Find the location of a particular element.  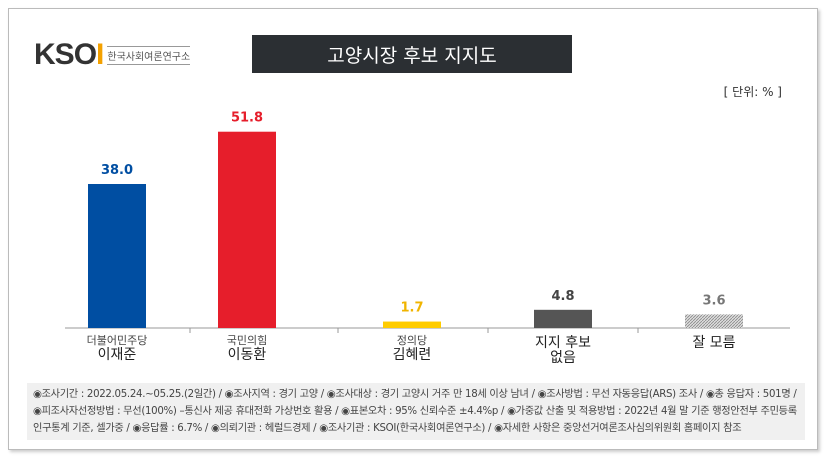

data-label: 4.8 is located at coordinates (562, 296).